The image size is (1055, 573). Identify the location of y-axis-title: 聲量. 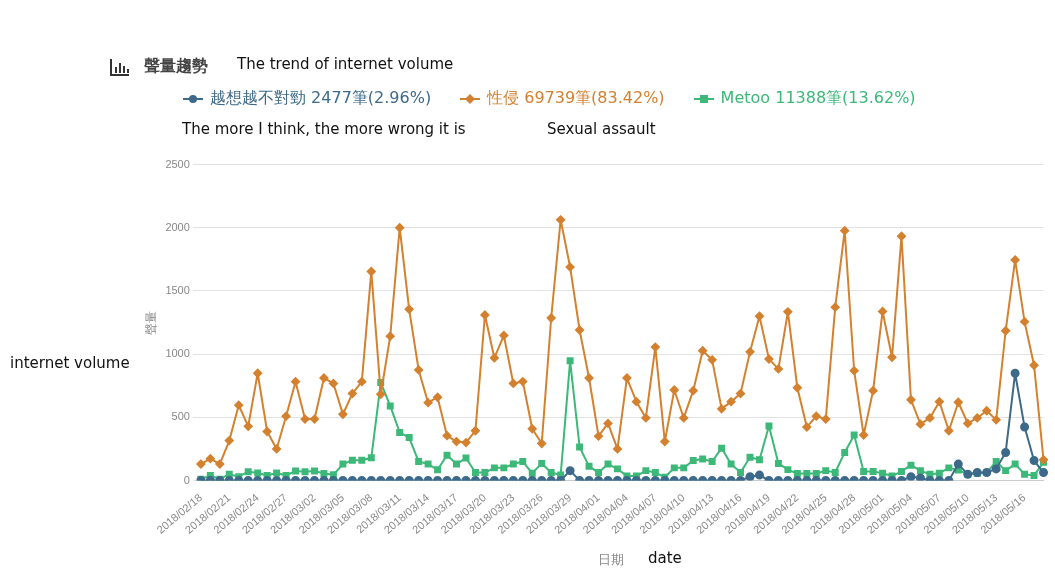
(150, 322).